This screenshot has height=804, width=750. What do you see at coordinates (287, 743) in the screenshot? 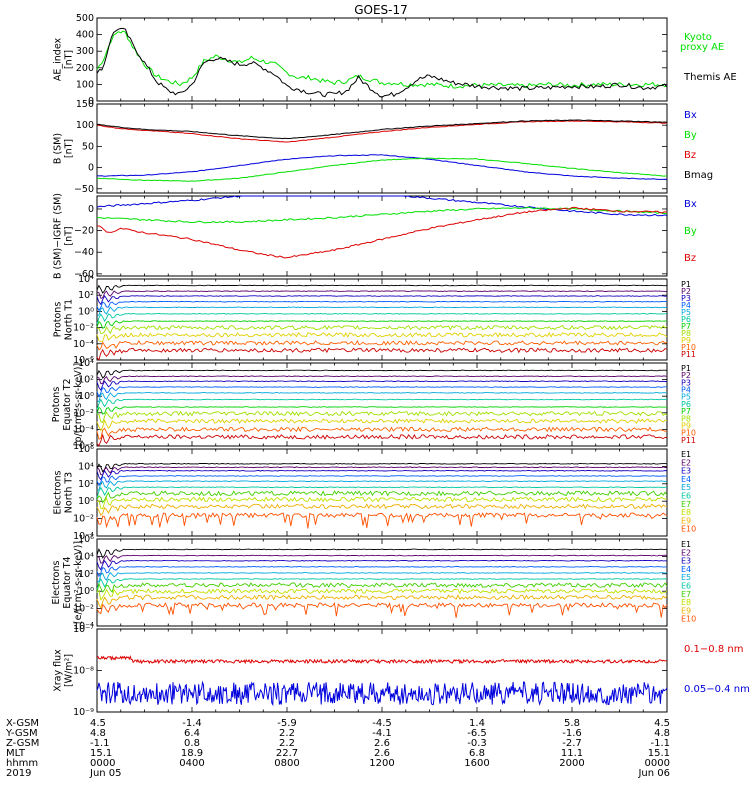
I see `ephemeris-value: 2.2` at bounding box center [287, 743].